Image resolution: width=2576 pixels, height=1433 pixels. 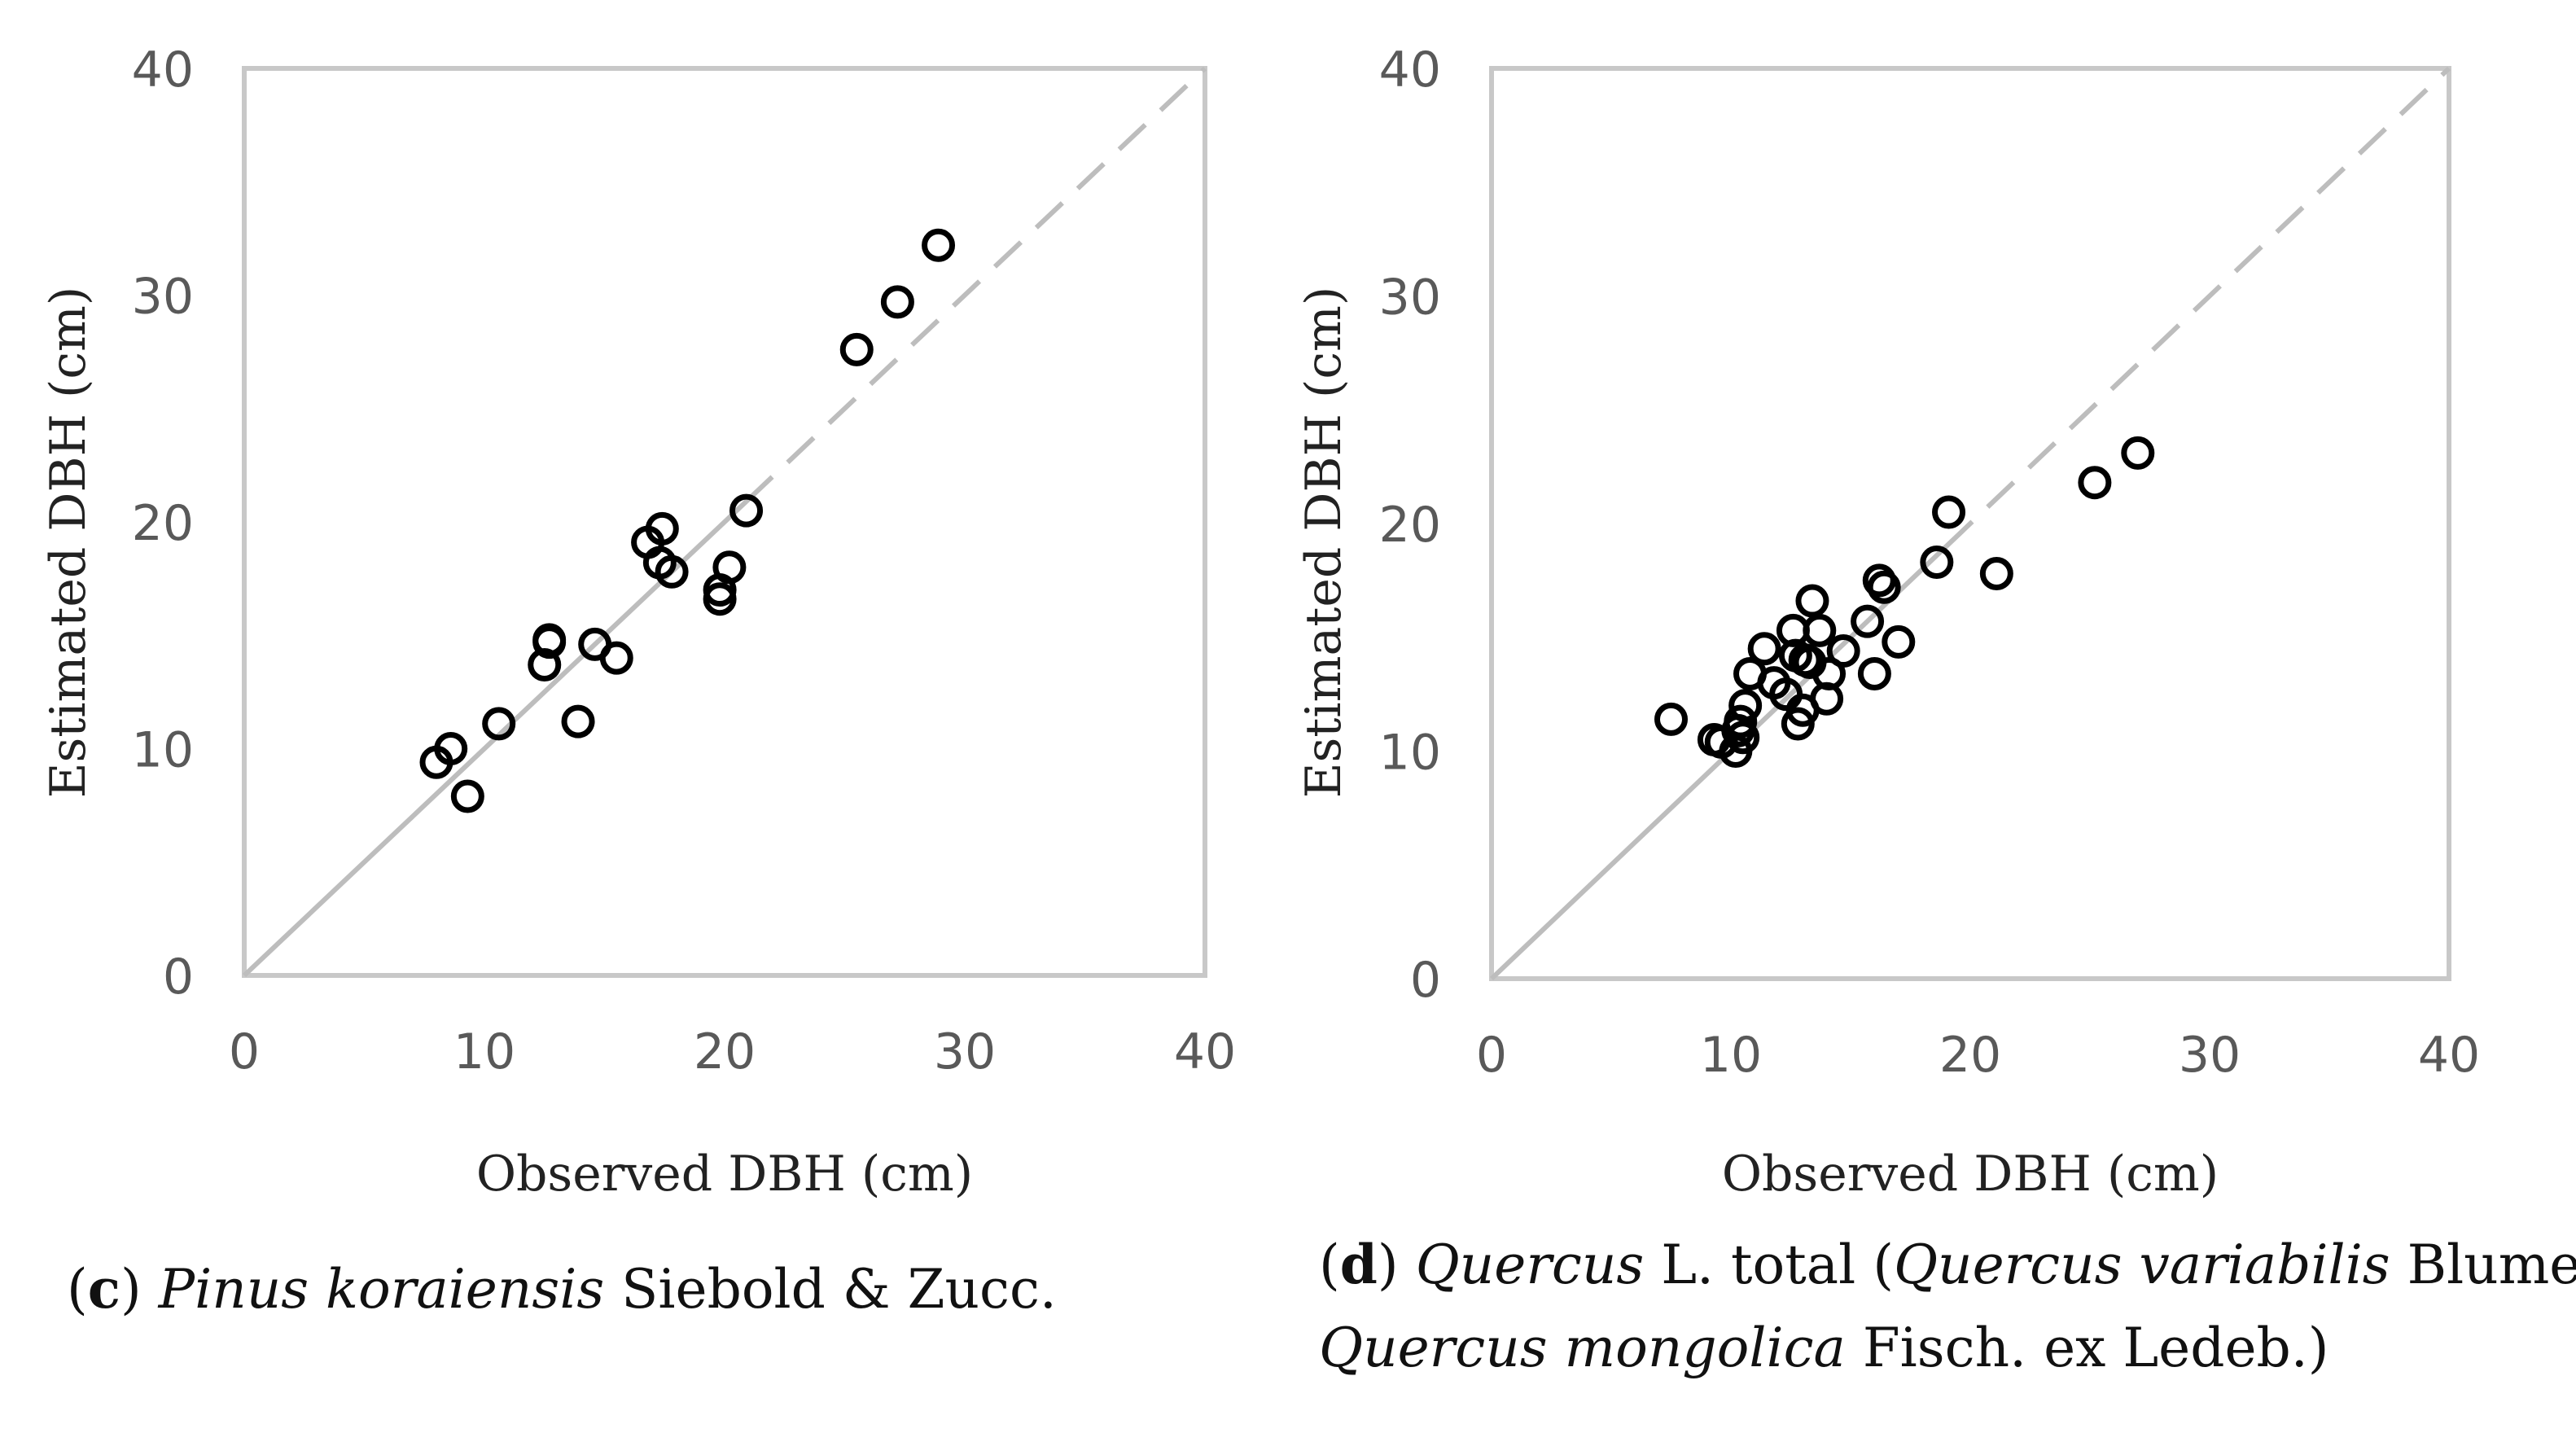 I want to click on x-tick-label-d-3: 30, so click(x=2210, y=1056).